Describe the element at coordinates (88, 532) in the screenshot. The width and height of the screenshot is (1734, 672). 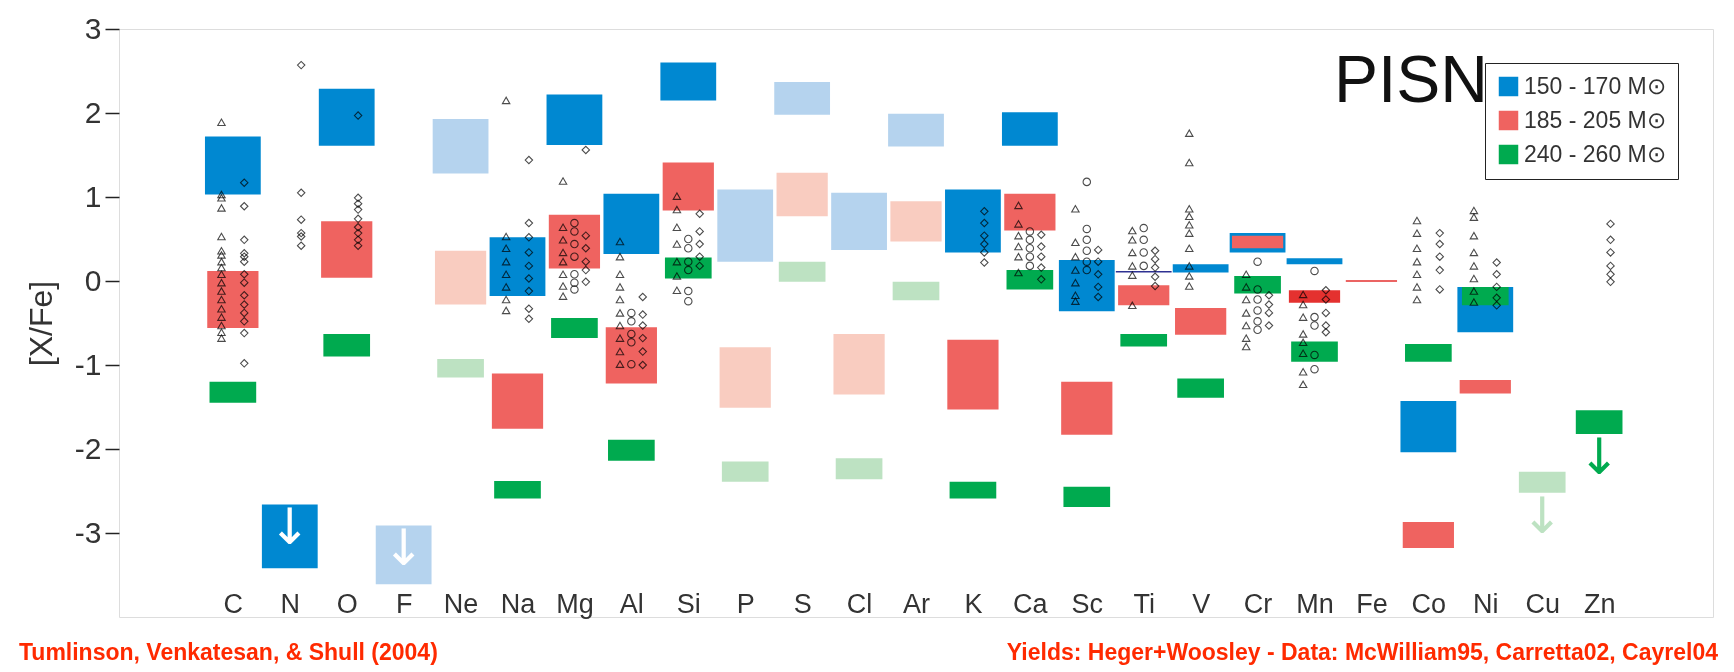
I see `y-tick-label: -3` at that location.